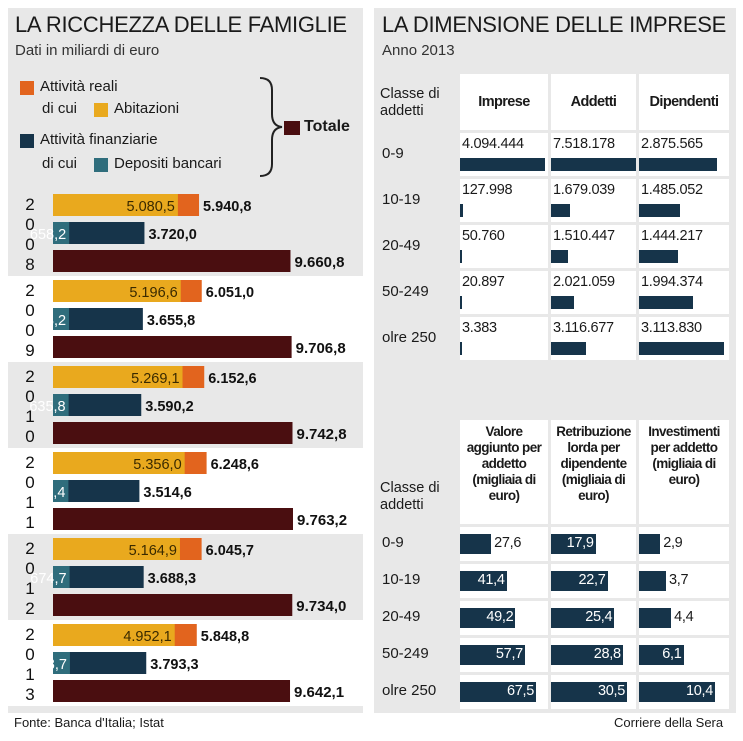  I want to click on column-header: Dipendenti, so click(684, 102).